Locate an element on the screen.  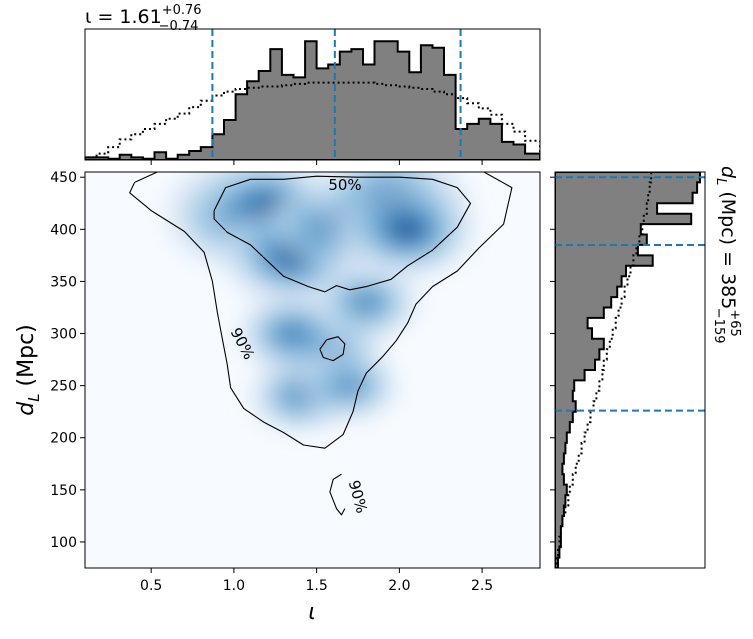
y-tick-label: 150 is located at coordinates (63, 491).